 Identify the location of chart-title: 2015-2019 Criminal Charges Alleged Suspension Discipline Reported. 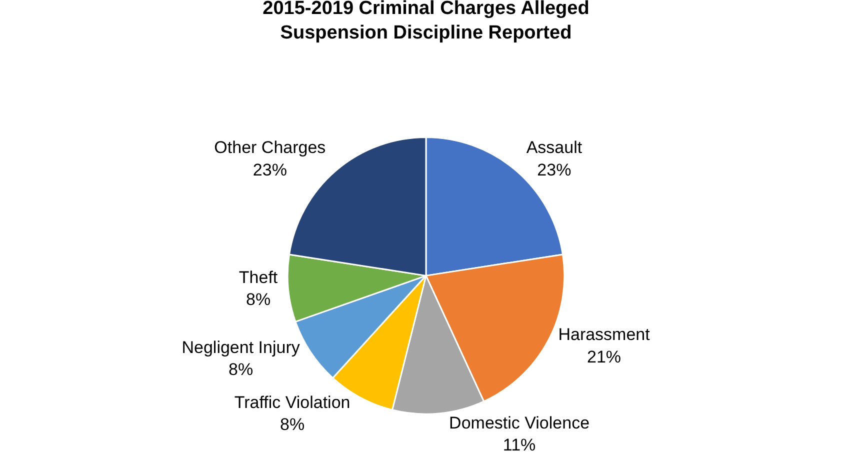
(426, 22).